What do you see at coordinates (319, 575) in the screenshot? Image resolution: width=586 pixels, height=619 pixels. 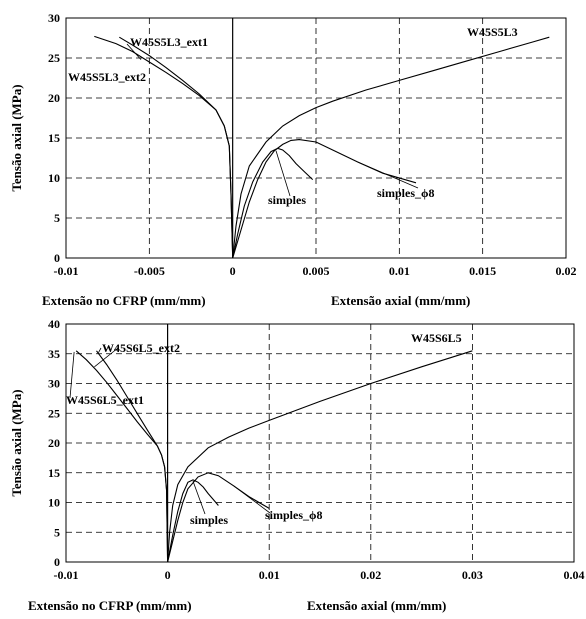 I see `x-tick-labels: -0.01 0 0.01 0.02 0.03 0.04` at bounding box center [319, 575].